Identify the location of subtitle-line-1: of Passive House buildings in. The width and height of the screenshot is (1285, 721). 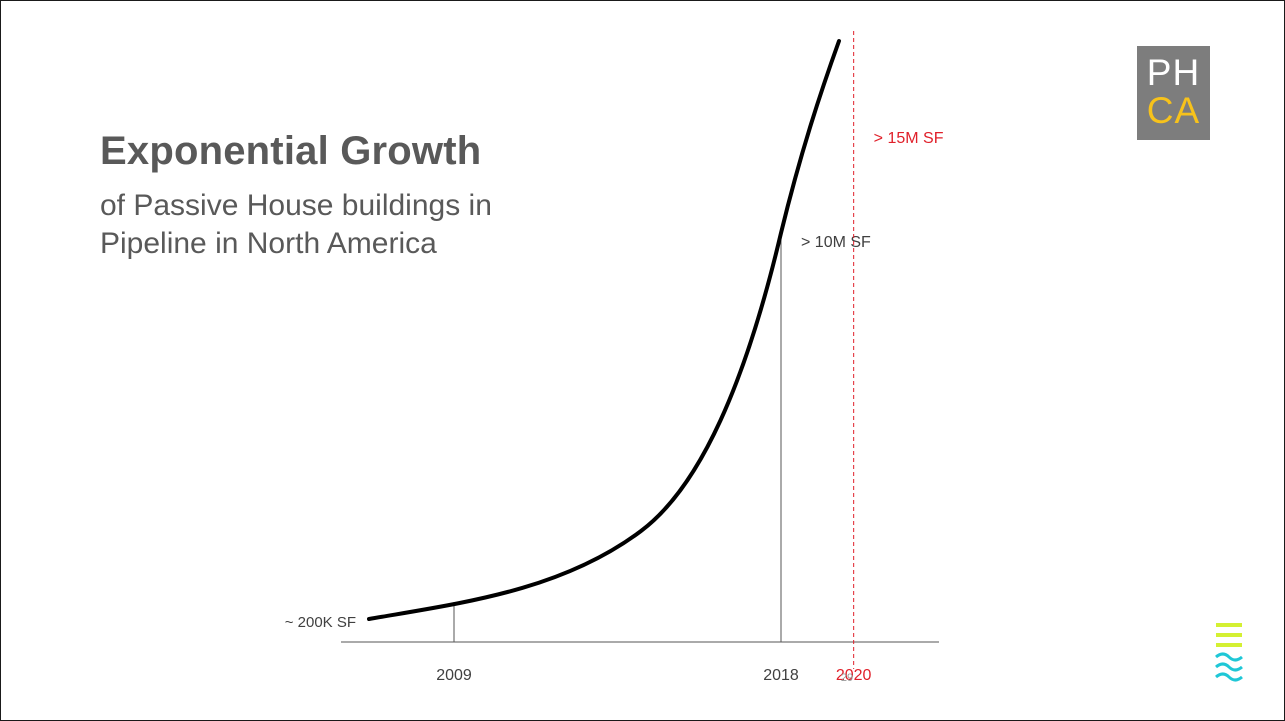
(296, 205).